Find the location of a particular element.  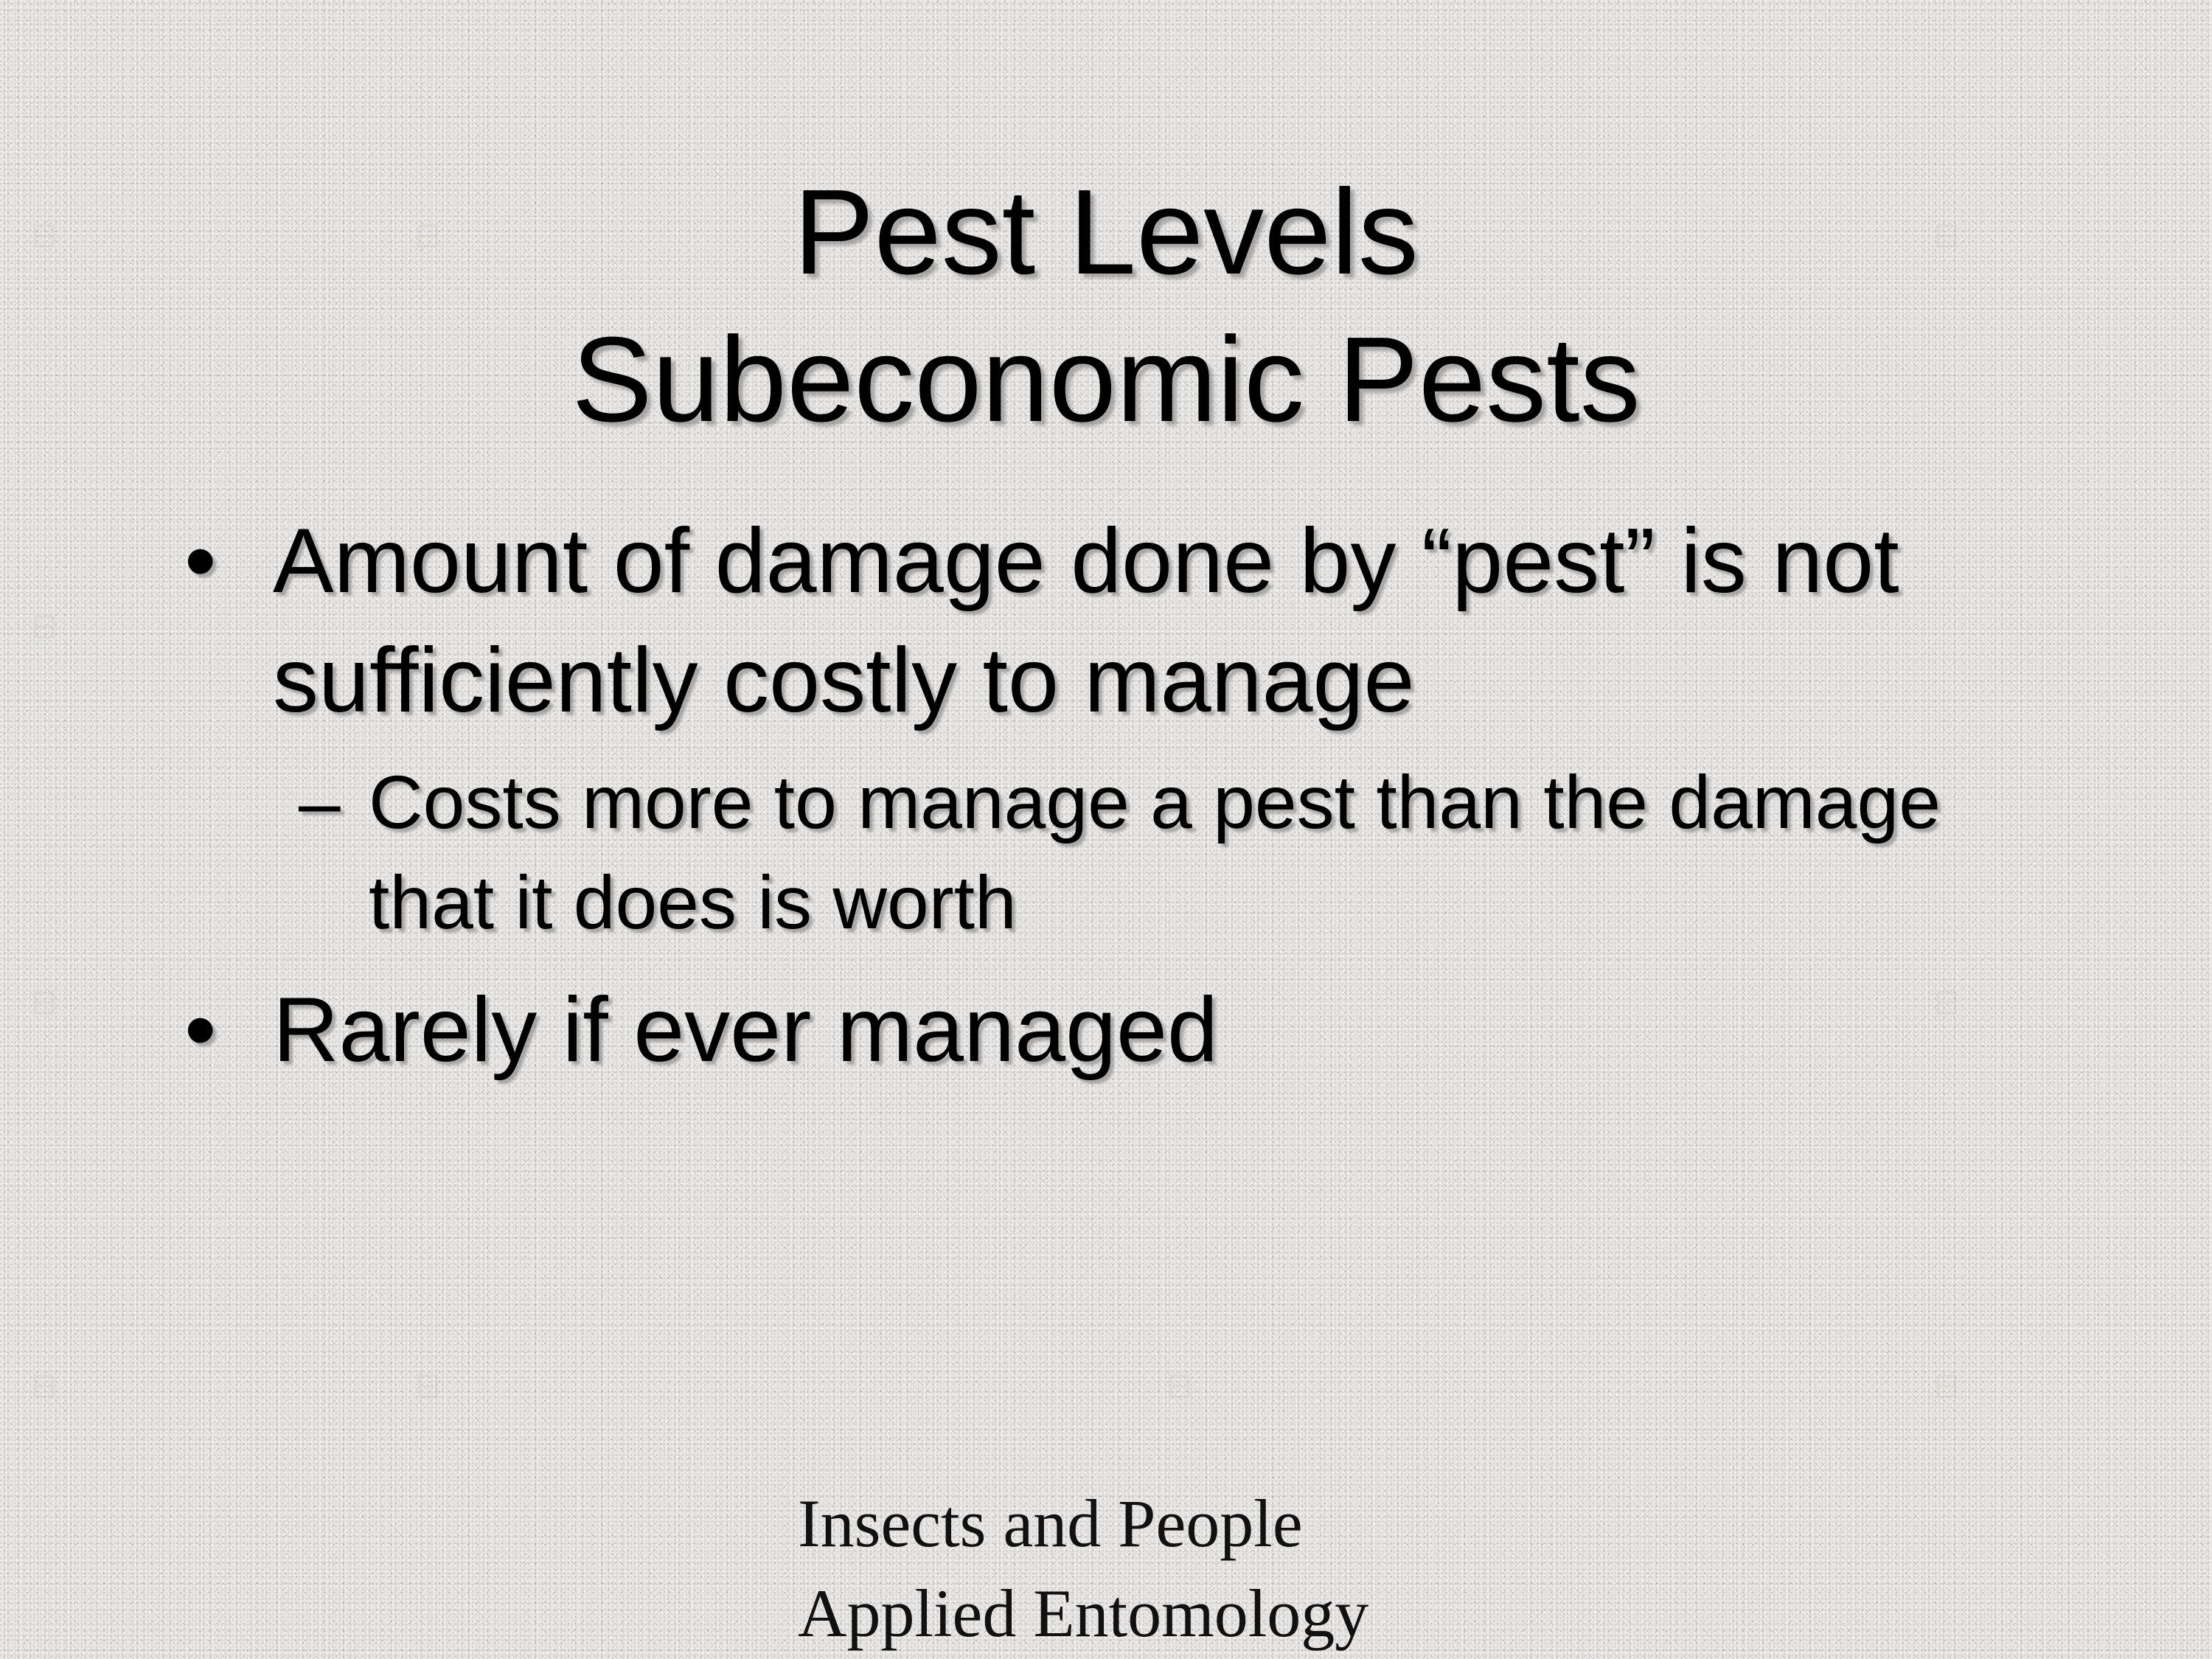

slide-title-line-2: Subeconomic Pests is located at coordinates (1106, 379).